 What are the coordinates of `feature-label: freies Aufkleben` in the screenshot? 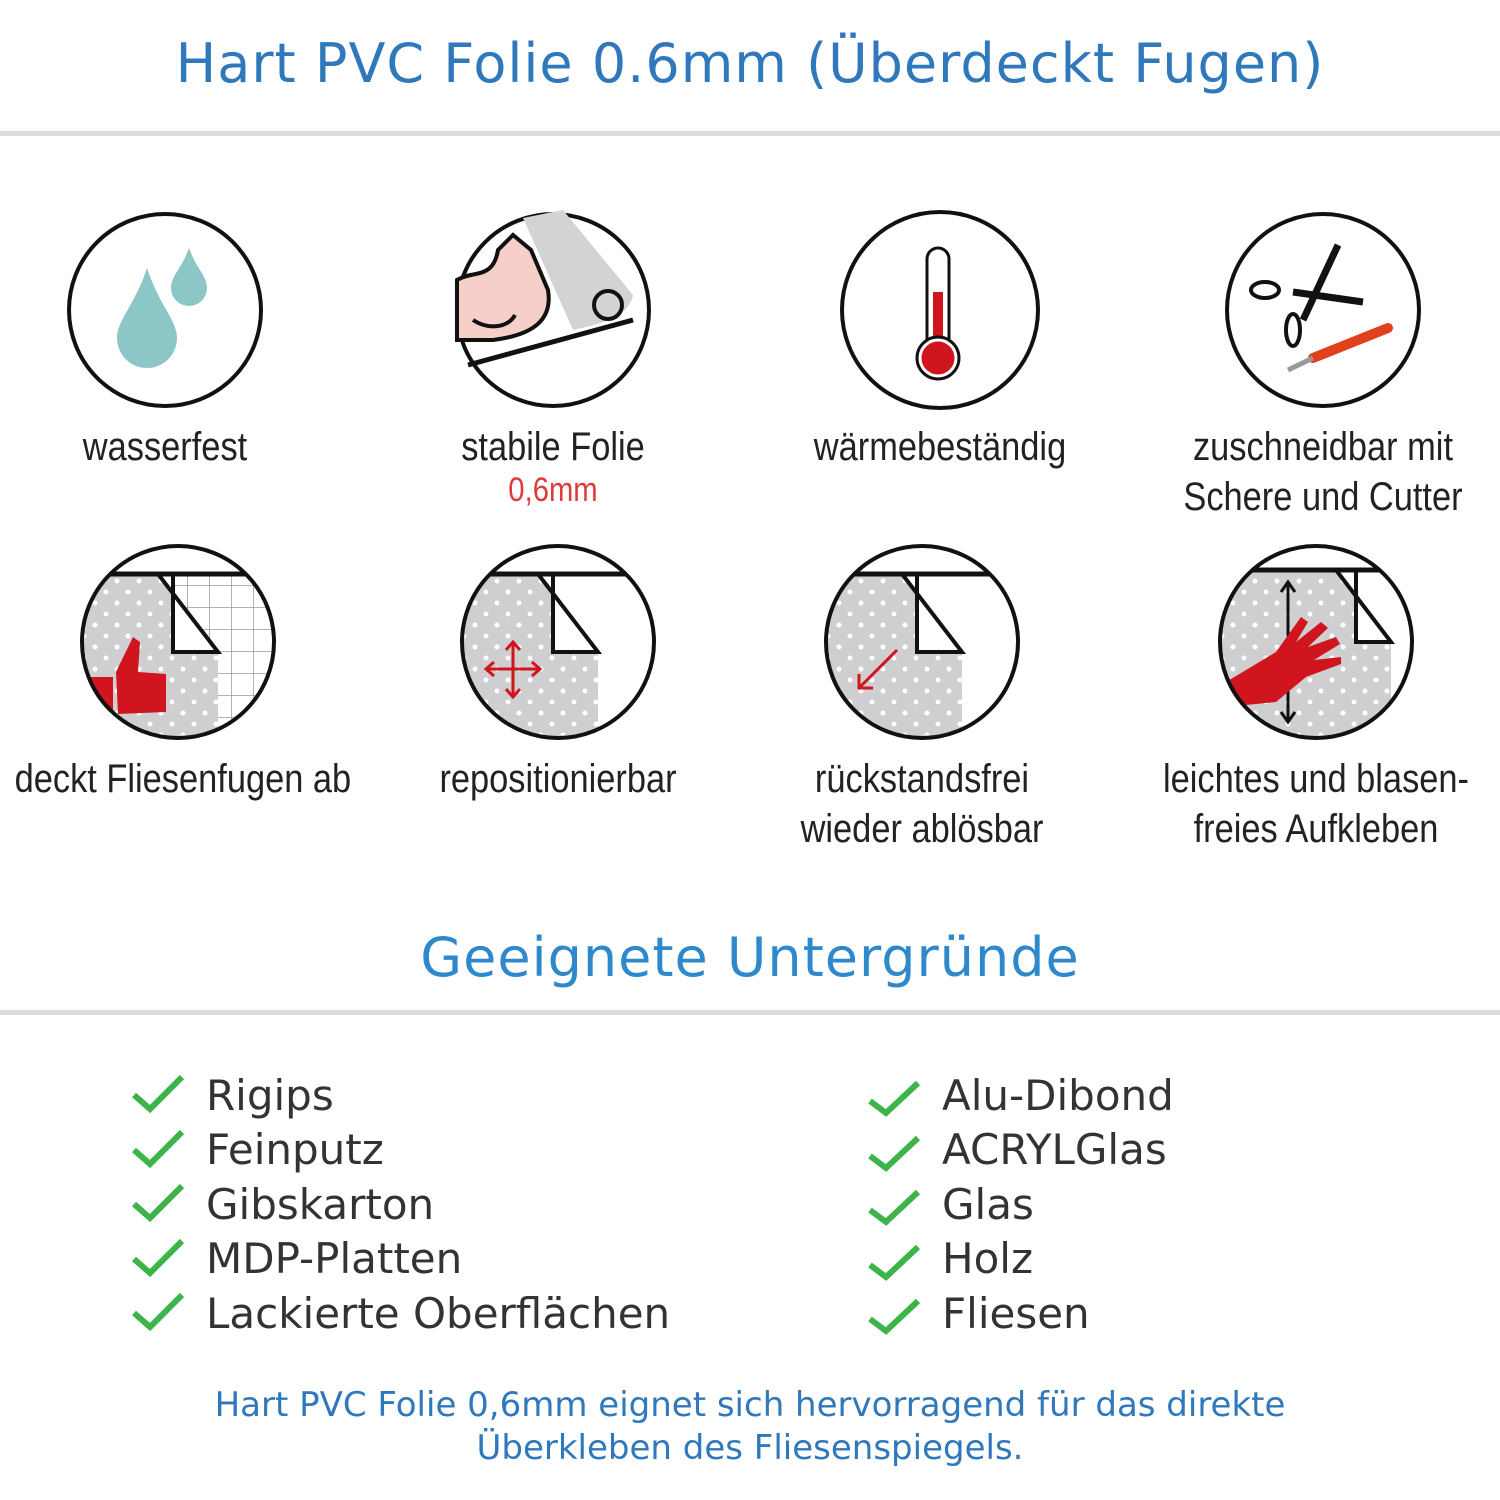 It's located at (1316, 829).